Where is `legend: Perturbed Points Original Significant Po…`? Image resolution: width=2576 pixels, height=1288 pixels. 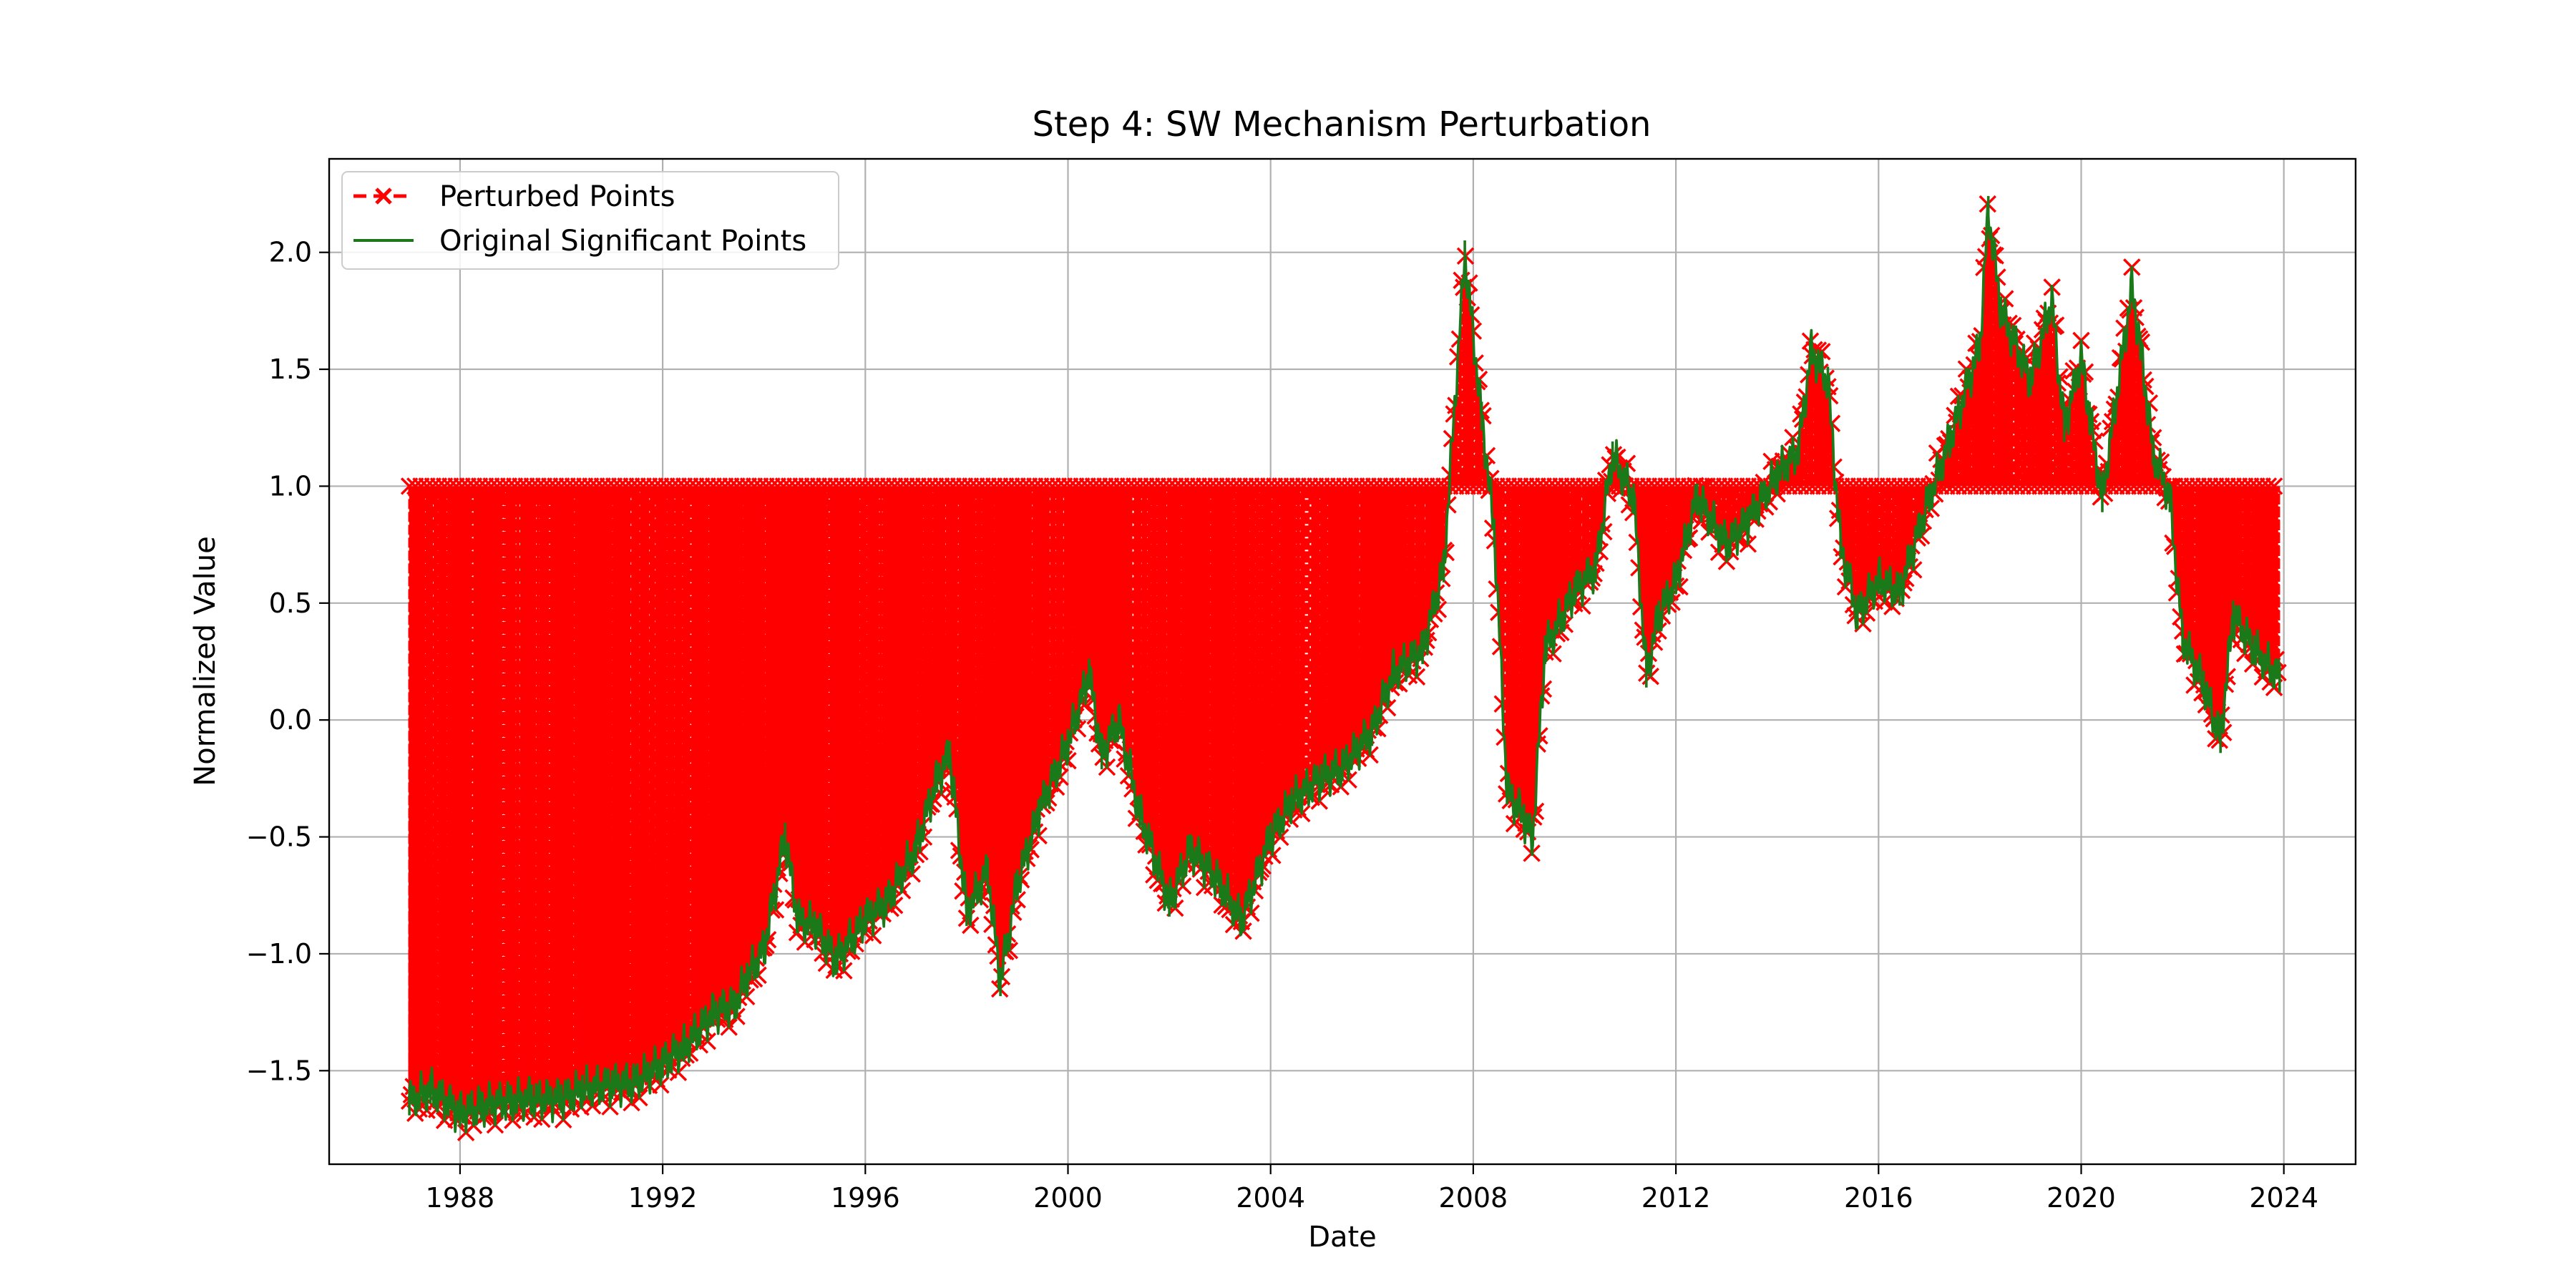
legend: Perturbed Points Original Significant Po… is located at coordinates (590, 220).